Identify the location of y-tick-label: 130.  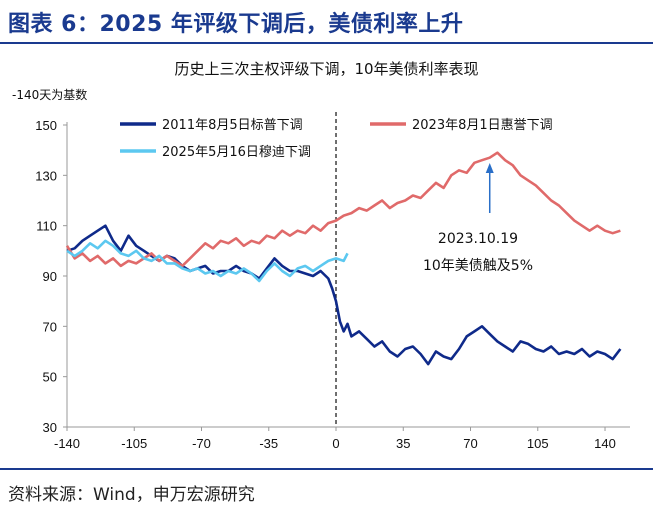
(46, 175).